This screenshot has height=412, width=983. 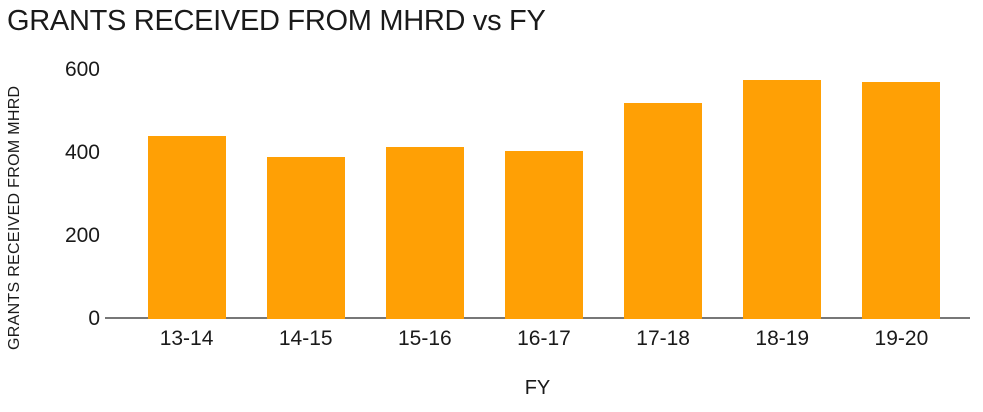 I want to click on y-tick-label: 600, so click(x=82, y=69).